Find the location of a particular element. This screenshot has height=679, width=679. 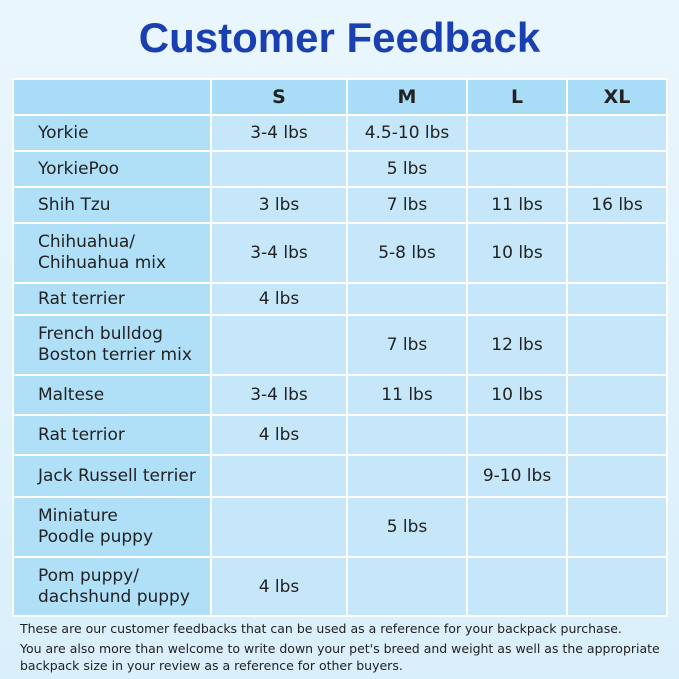

breed-line: Yorkie is located at coordinates (63, 132).